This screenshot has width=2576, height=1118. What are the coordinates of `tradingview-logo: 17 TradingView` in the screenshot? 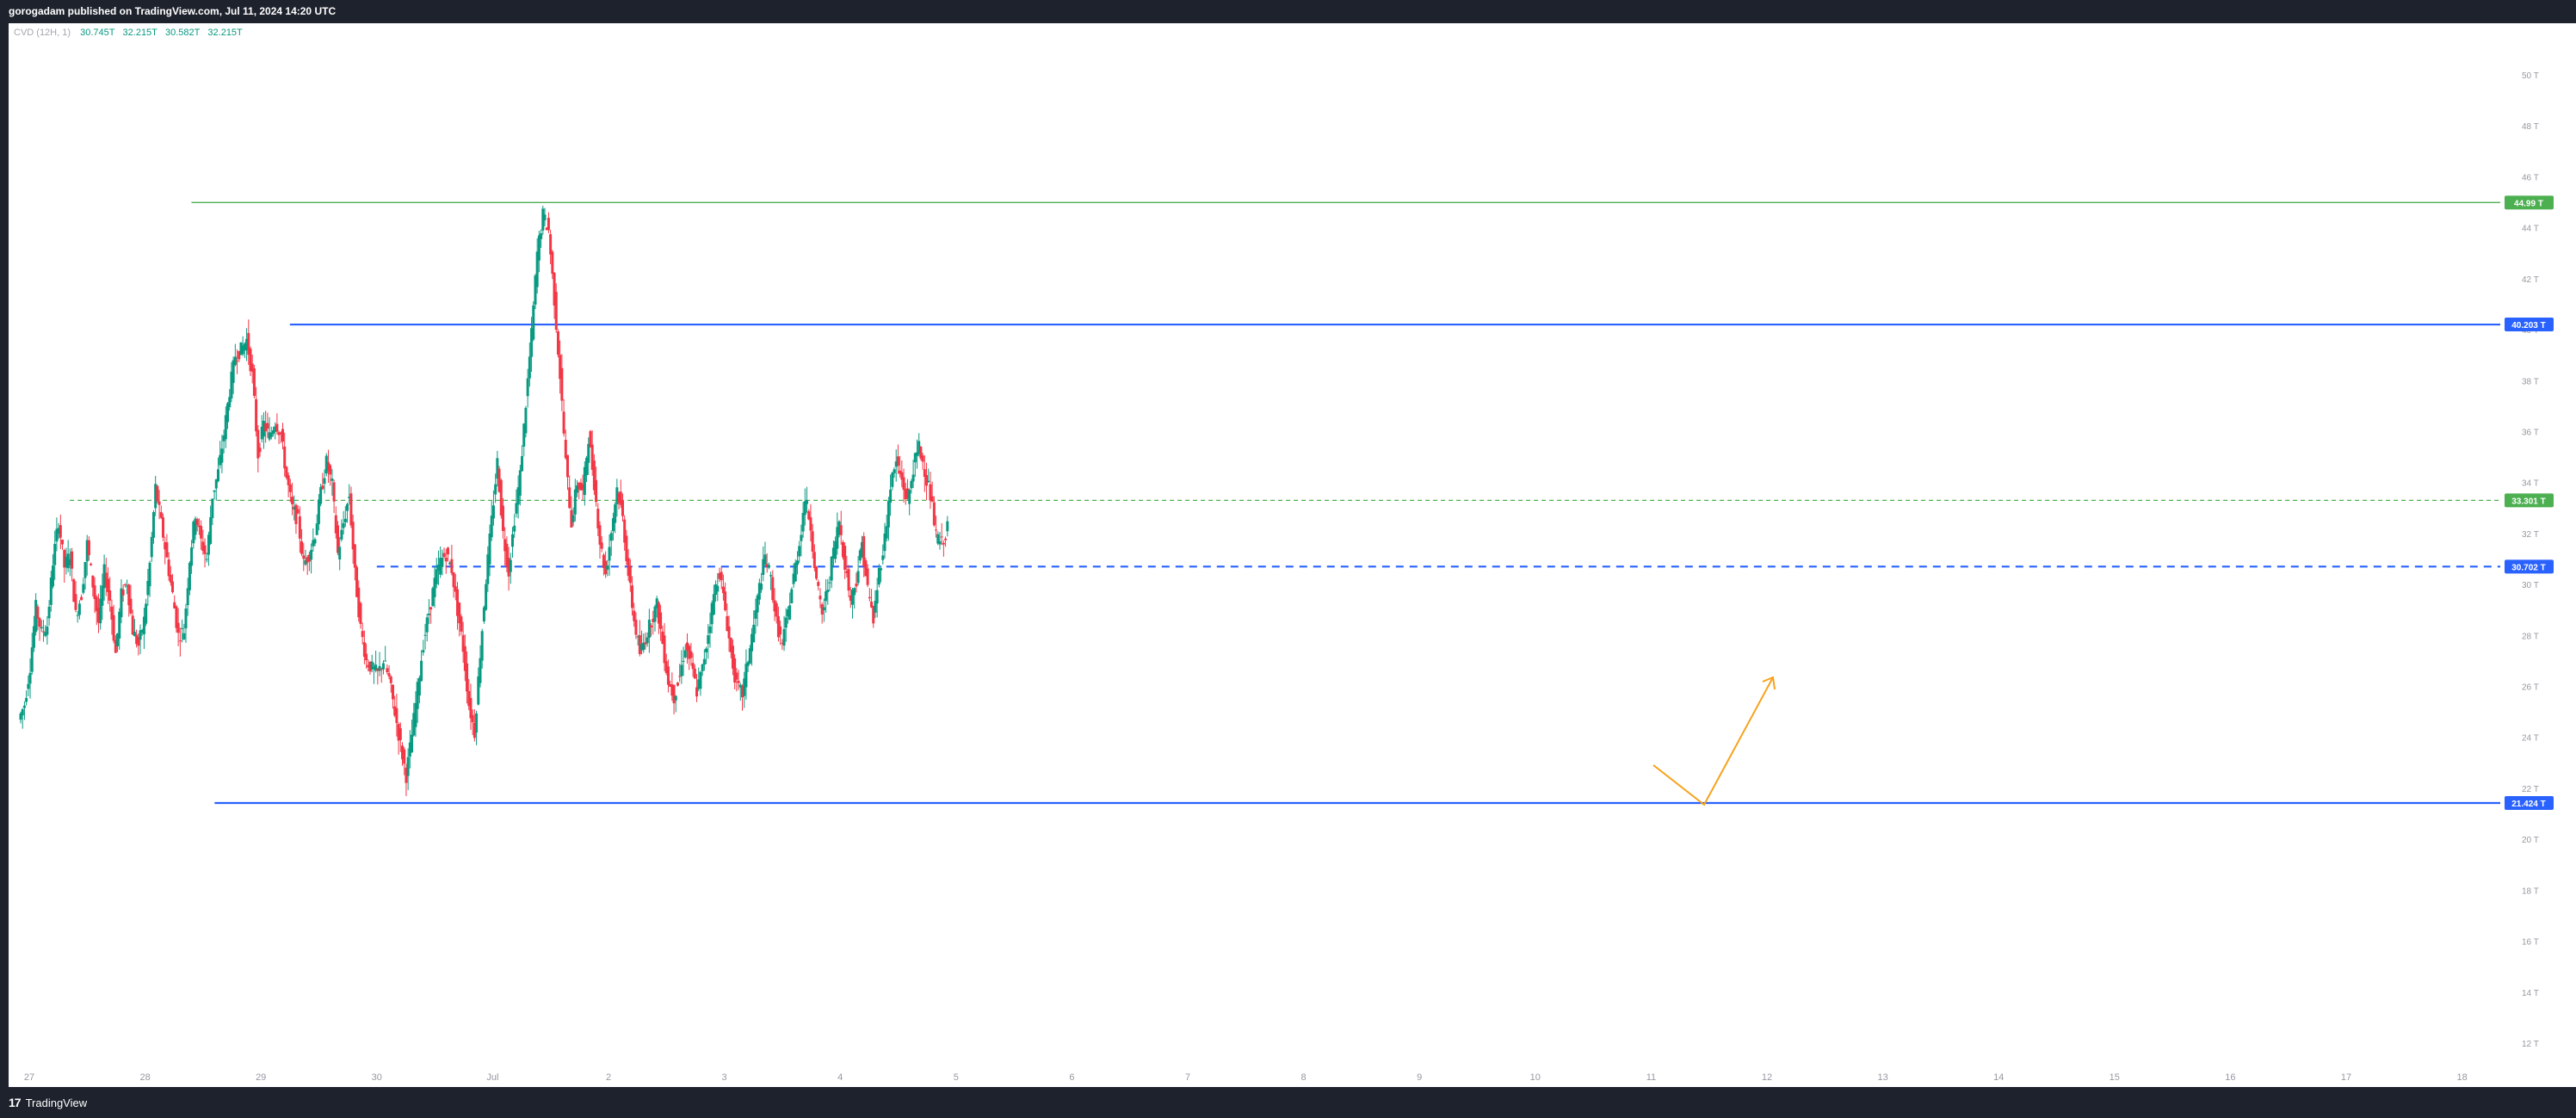 It's located at (48, 1102).